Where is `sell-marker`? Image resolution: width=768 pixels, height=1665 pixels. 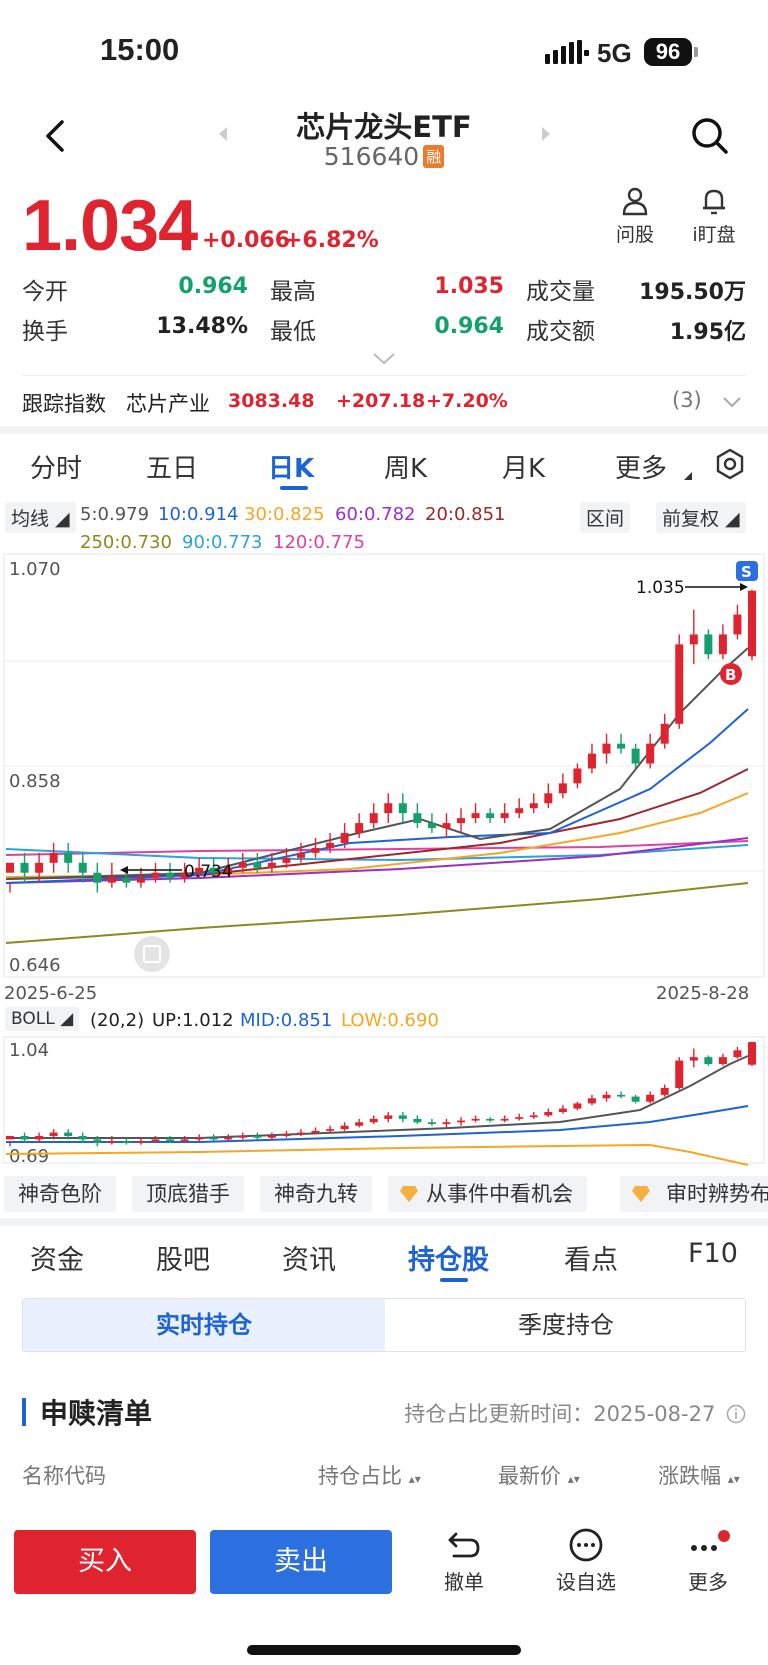 sell-marker is located at coordinates (747, 571).